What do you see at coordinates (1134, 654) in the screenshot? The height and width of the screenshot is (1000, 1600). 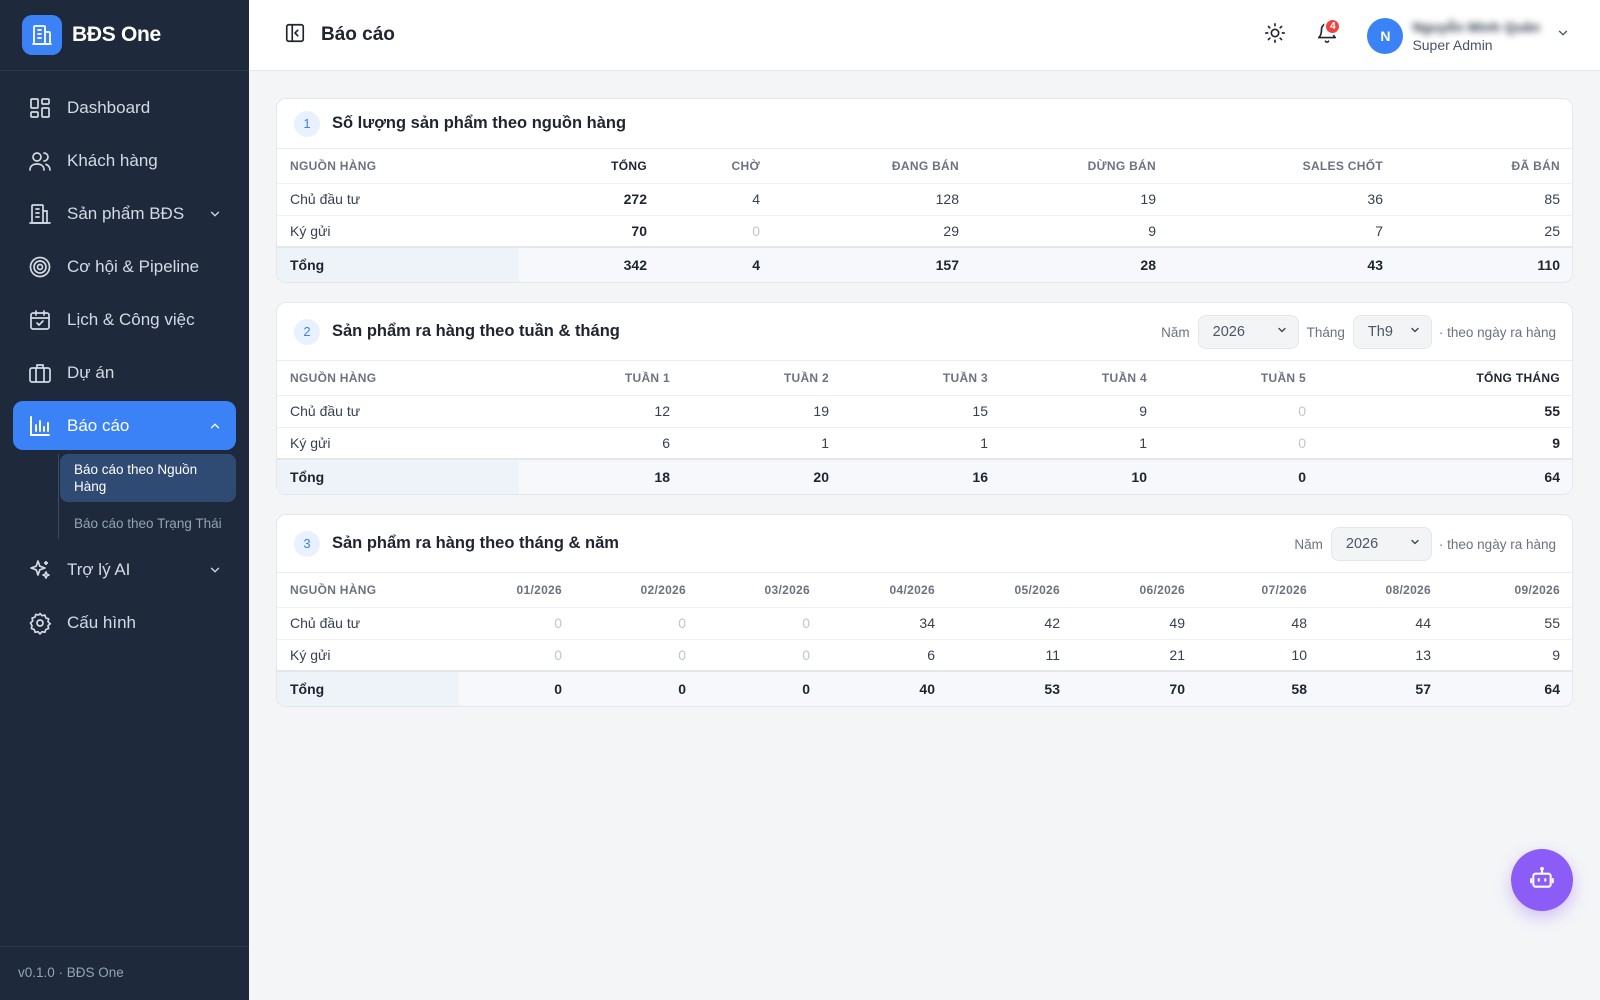 I see `table-cell: 21` at bounding box center [1134, 654].